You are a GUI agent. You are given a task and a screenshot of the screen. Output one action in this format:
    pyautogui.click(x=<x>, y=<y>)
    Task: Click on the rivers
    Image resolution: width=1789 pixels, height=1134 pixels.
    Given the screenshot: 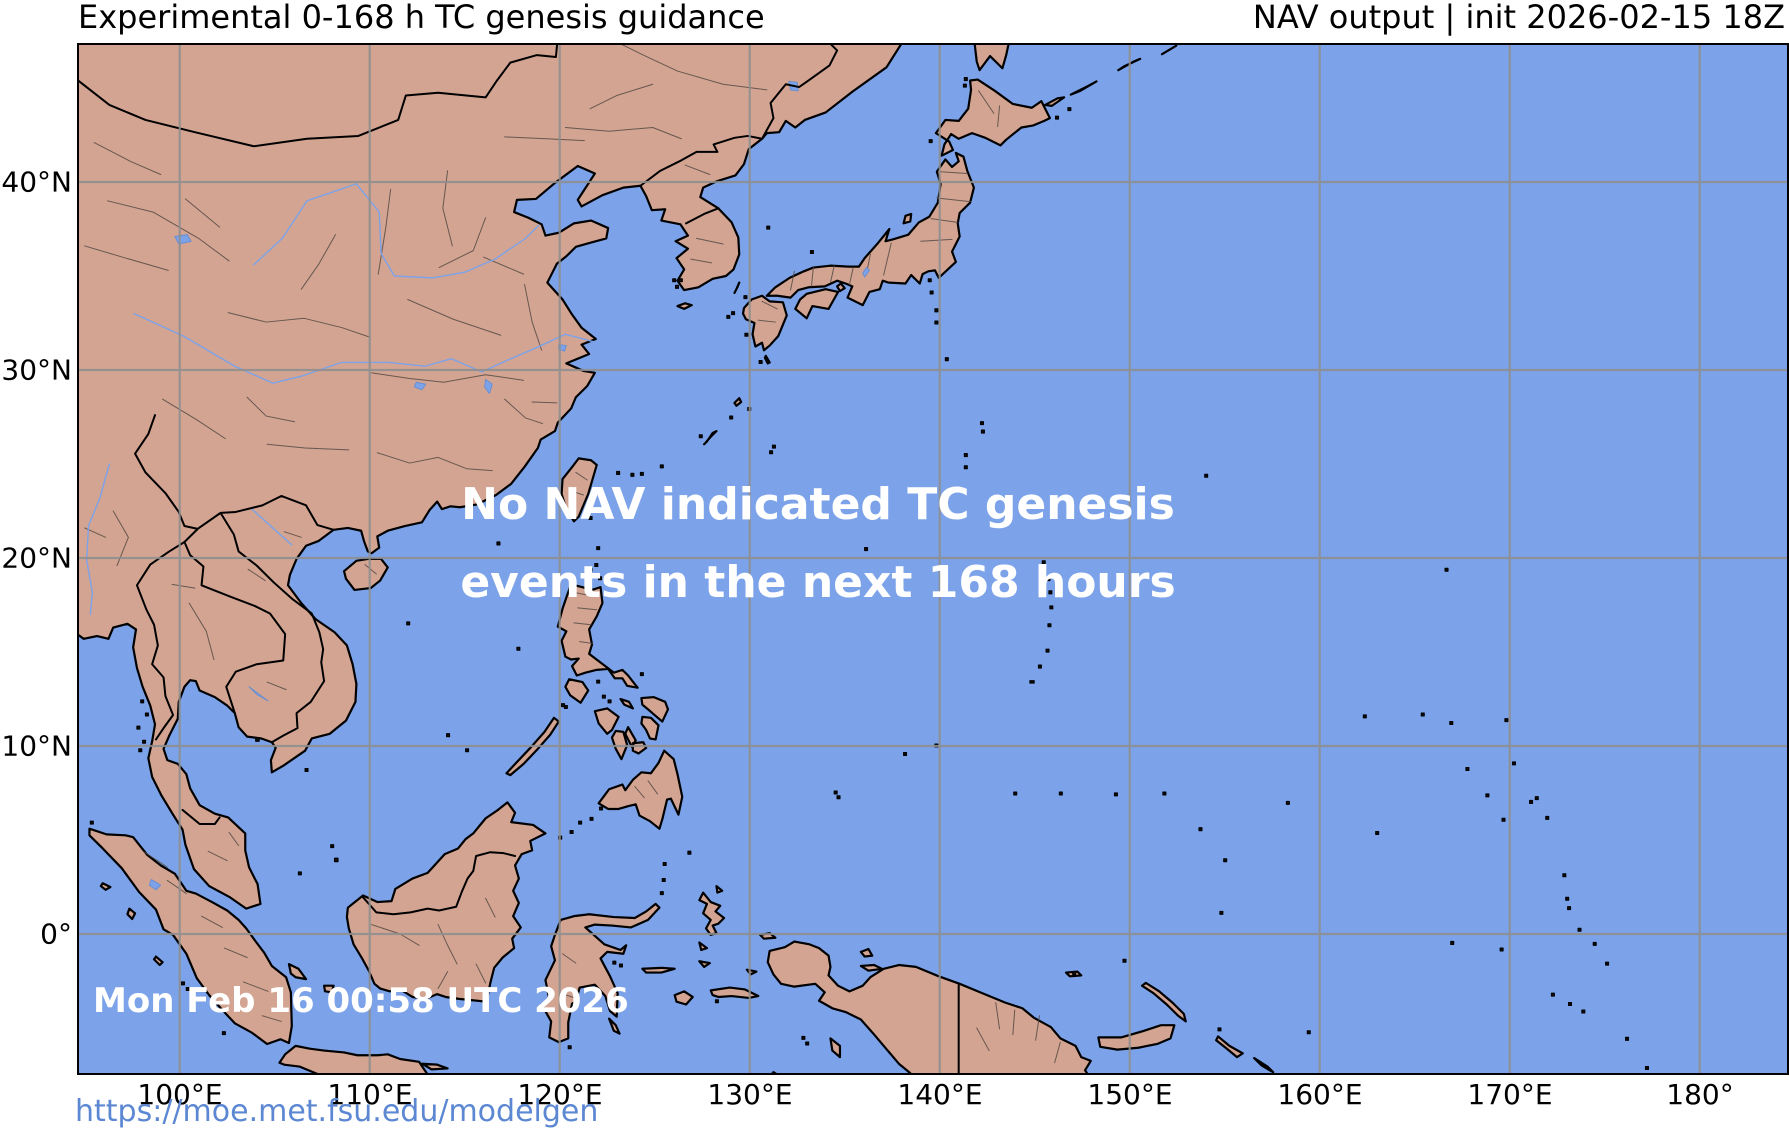 What is the action you would take?
    pyautogui.click(x=340, y=399)
    